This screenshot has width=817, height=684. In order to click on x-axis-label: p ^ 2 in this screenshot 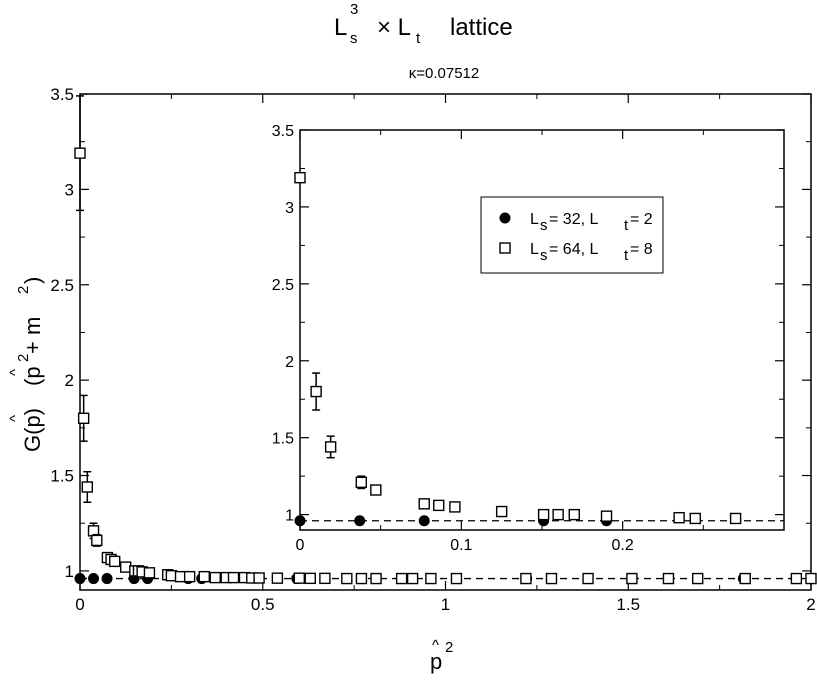, I will do `click(441, 655)`.